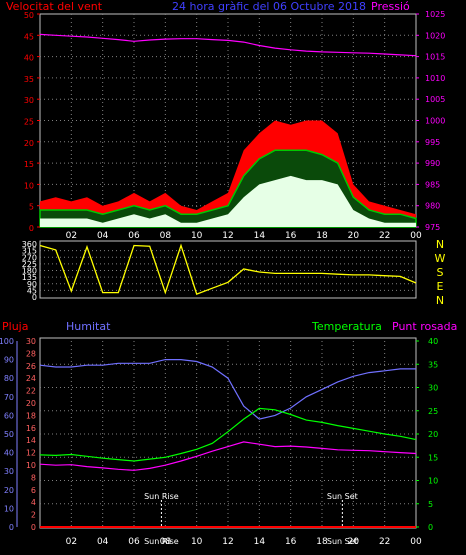  What do you see at coordinates (31, 453) in the screenshot?
I see `rain-axis-tick-label: 12` at bounding box center [31, 453].